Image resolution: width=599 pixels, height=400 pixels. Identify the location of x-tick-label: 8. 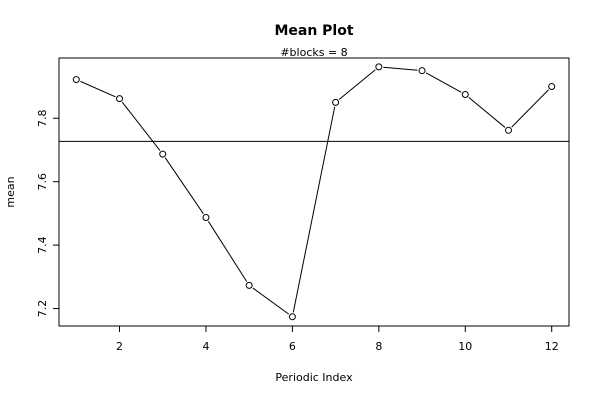
(378, 346).